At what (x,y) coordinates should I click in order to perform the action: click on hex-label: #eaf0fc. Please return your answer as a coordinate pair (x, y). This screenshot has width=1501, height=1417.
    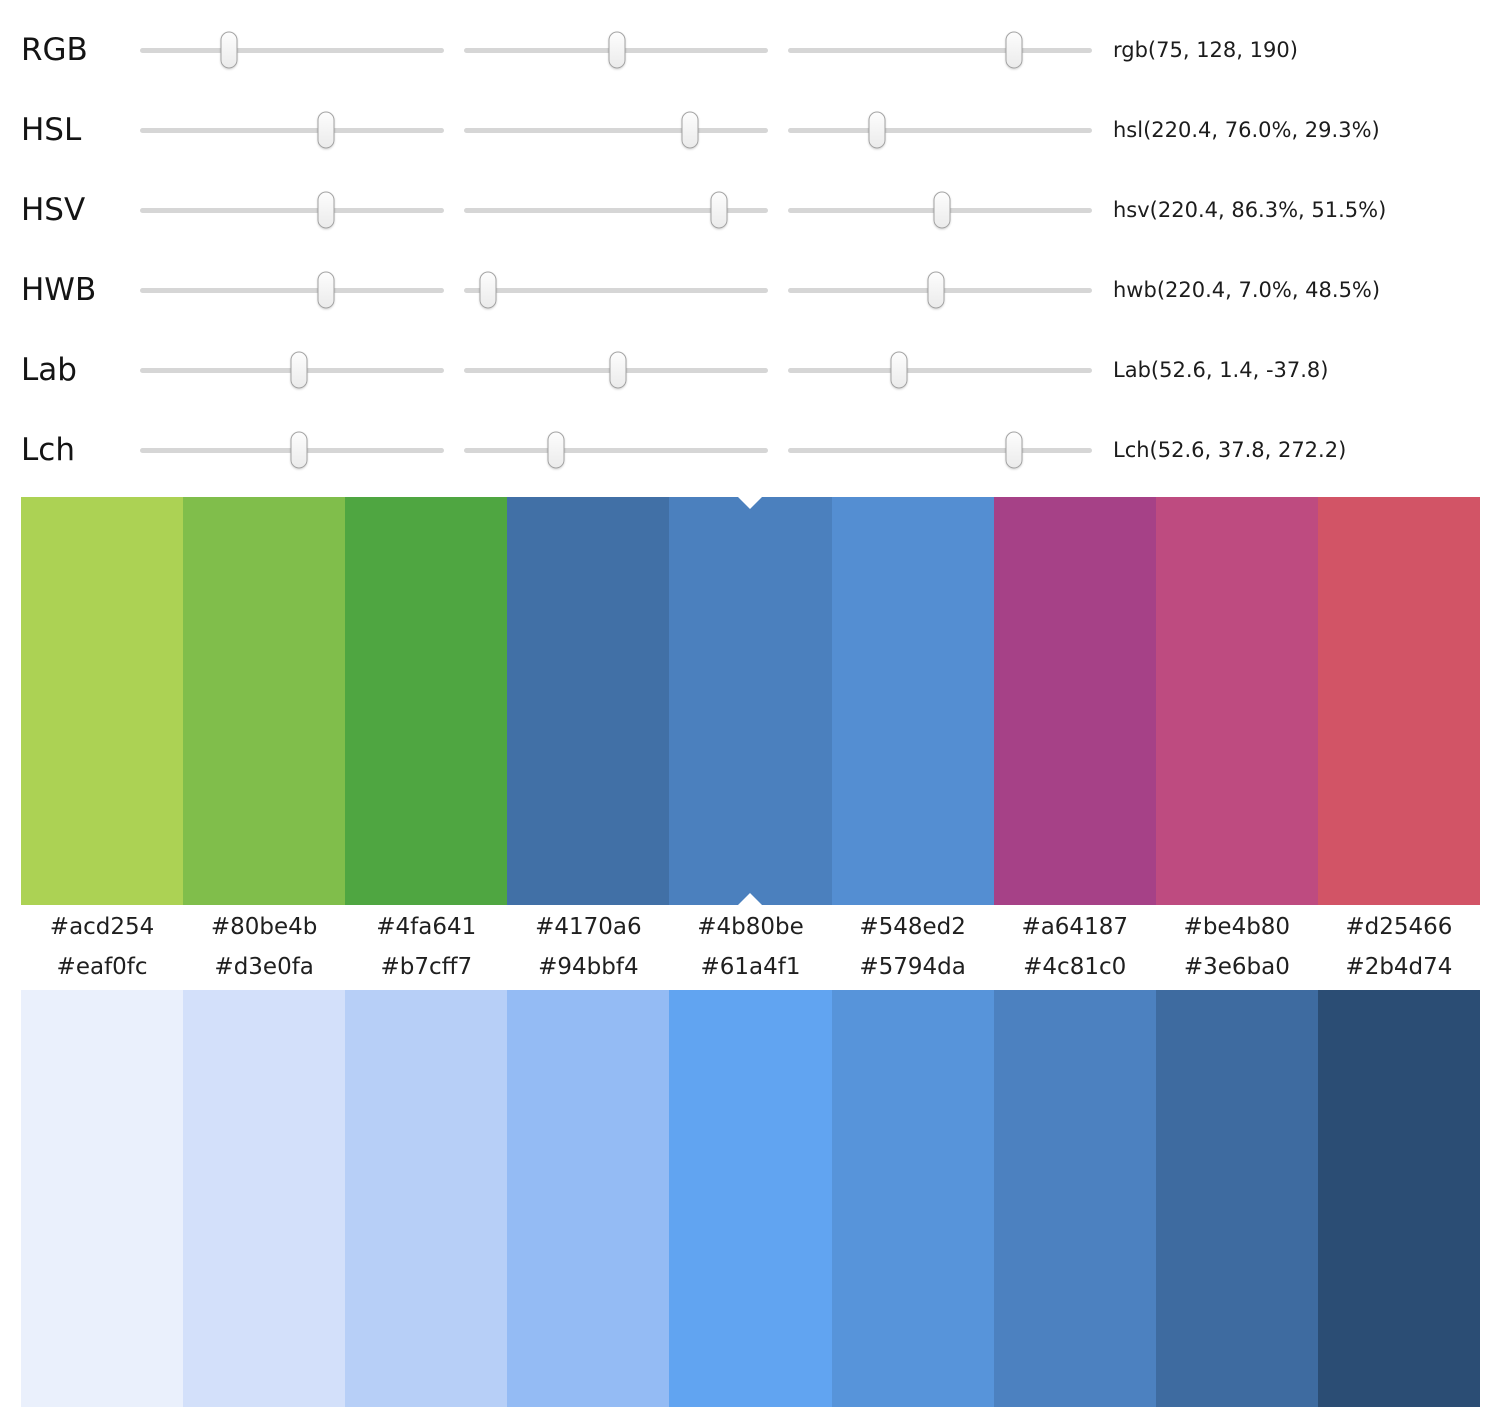
    Looking at the image, I should click on (102, 967).